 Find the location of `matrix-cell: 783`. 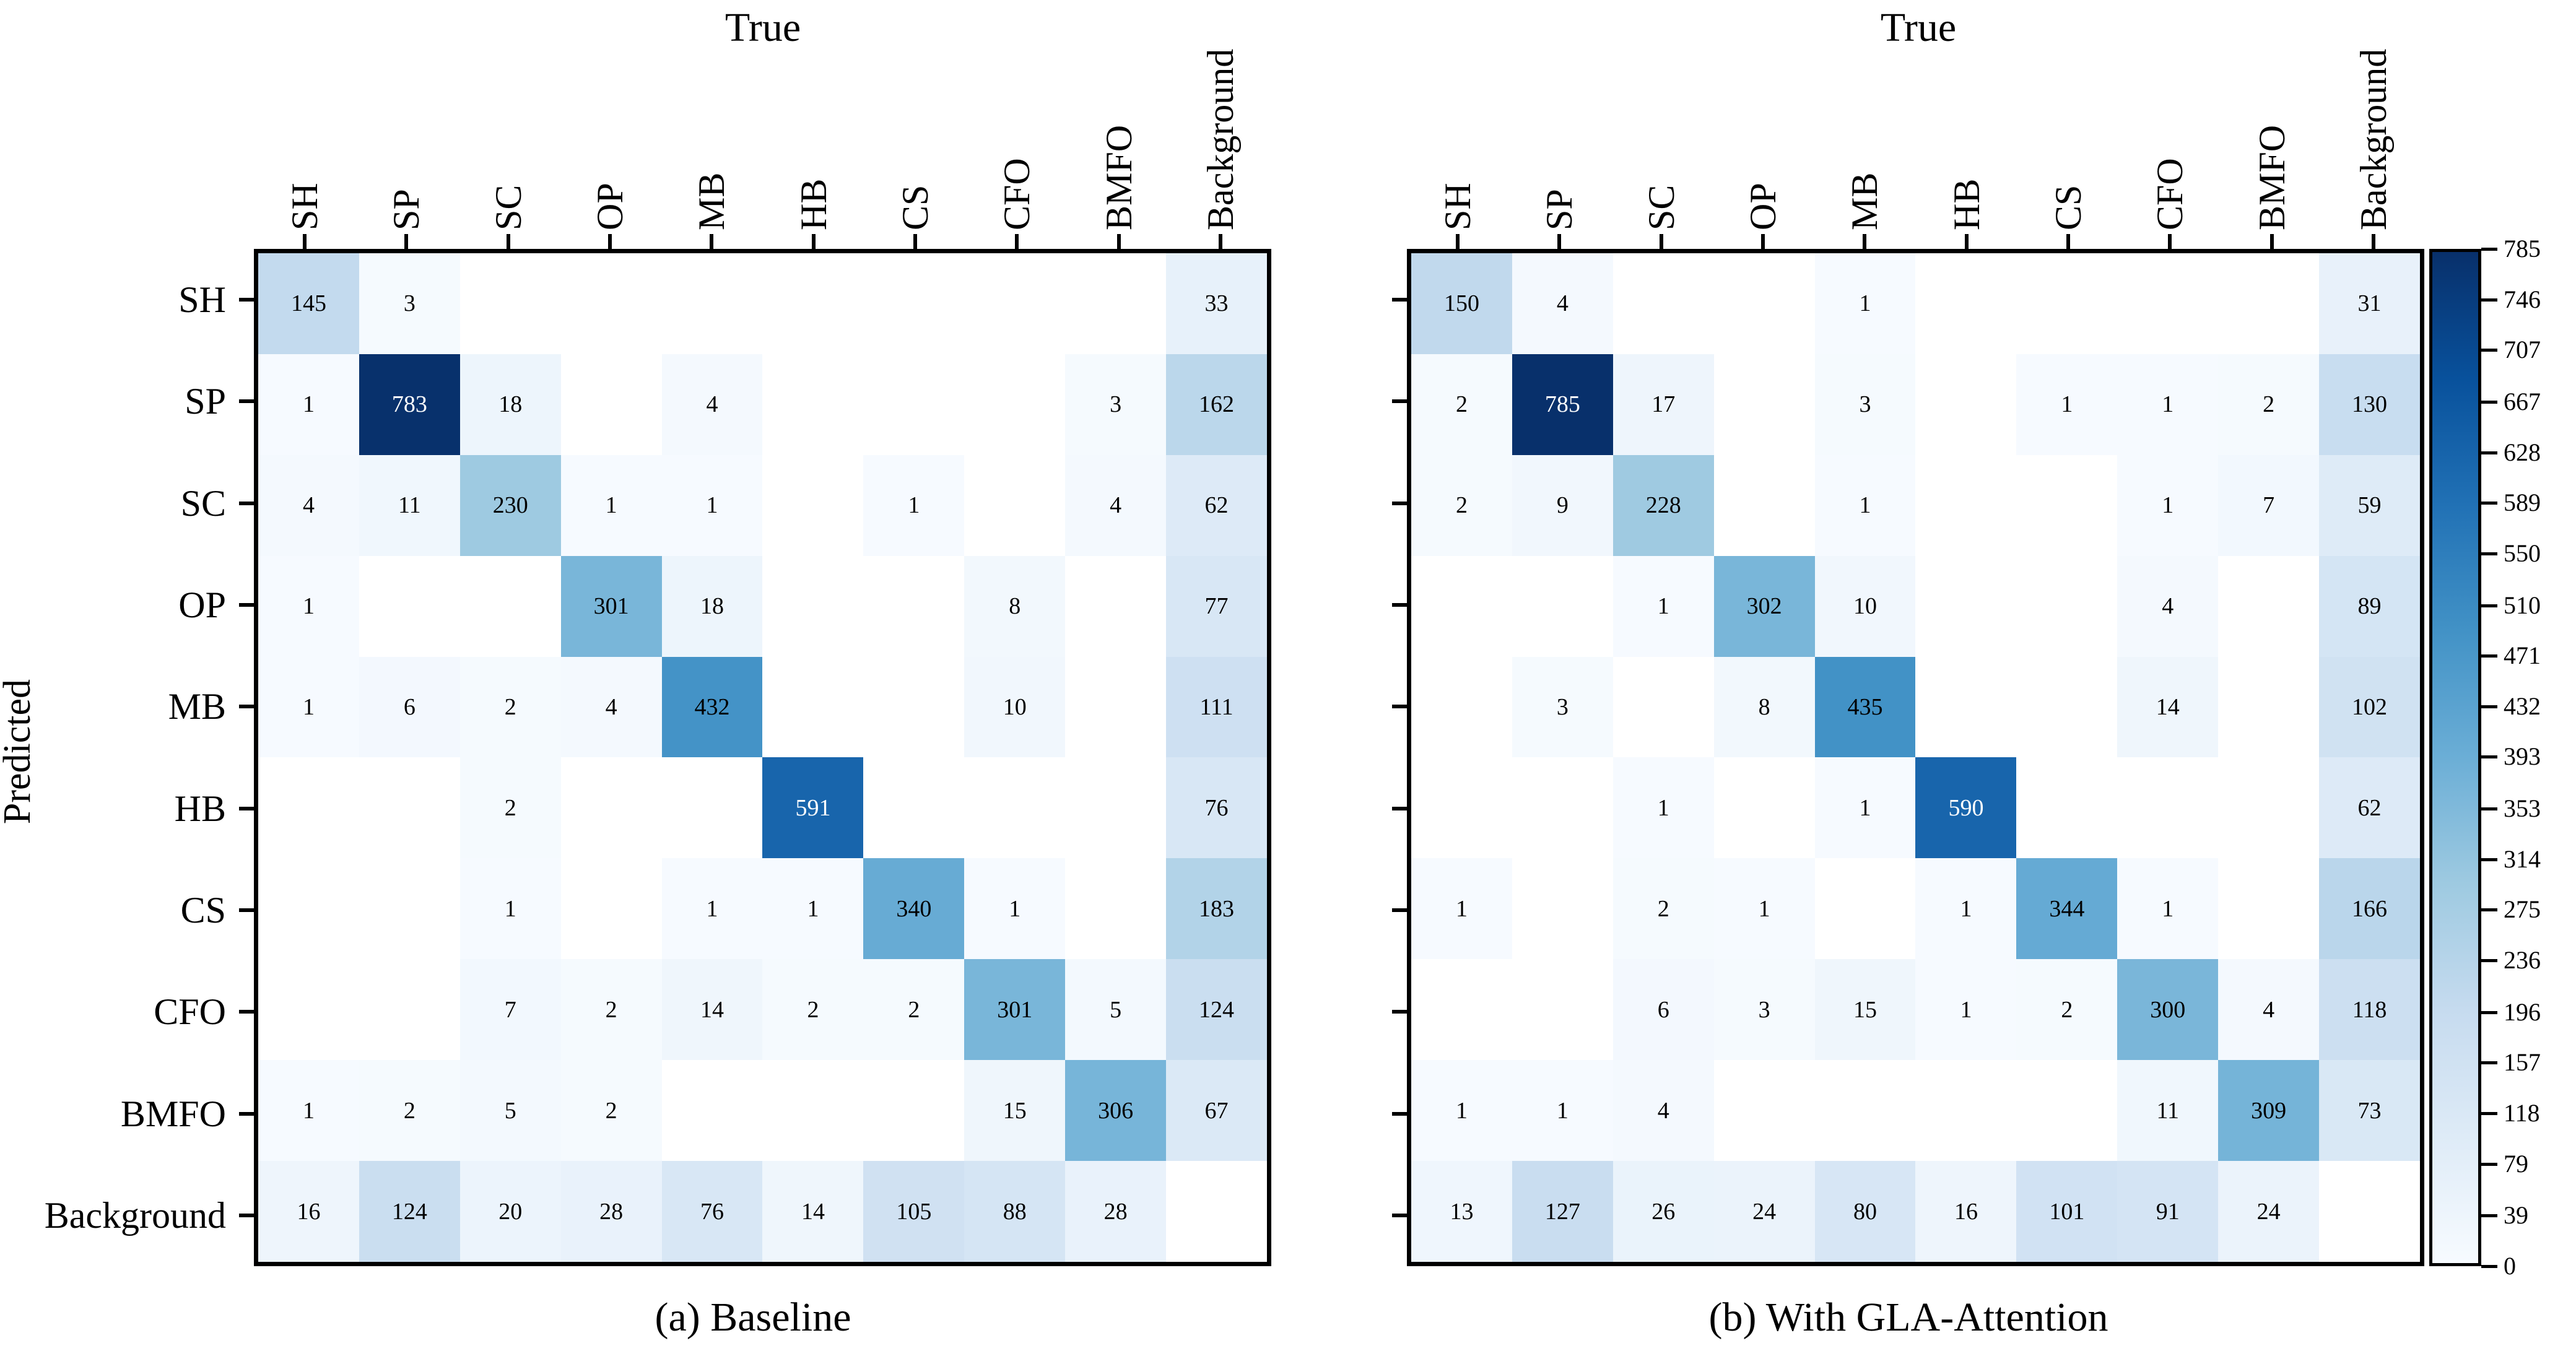

matrix-cell: 783 is located at coordinates (409, 404).